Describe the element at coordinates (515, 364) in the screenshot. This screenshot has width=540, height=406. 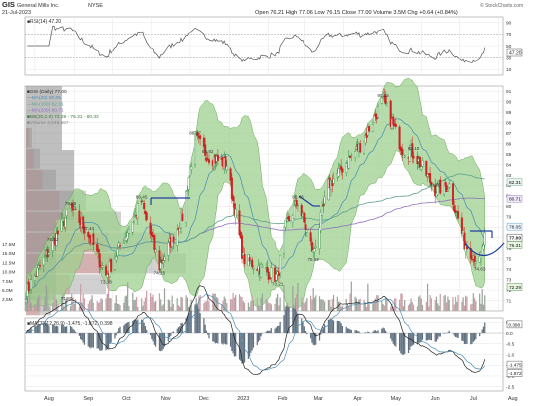
I see `macd-value-tag-text: -1.475` at that location.